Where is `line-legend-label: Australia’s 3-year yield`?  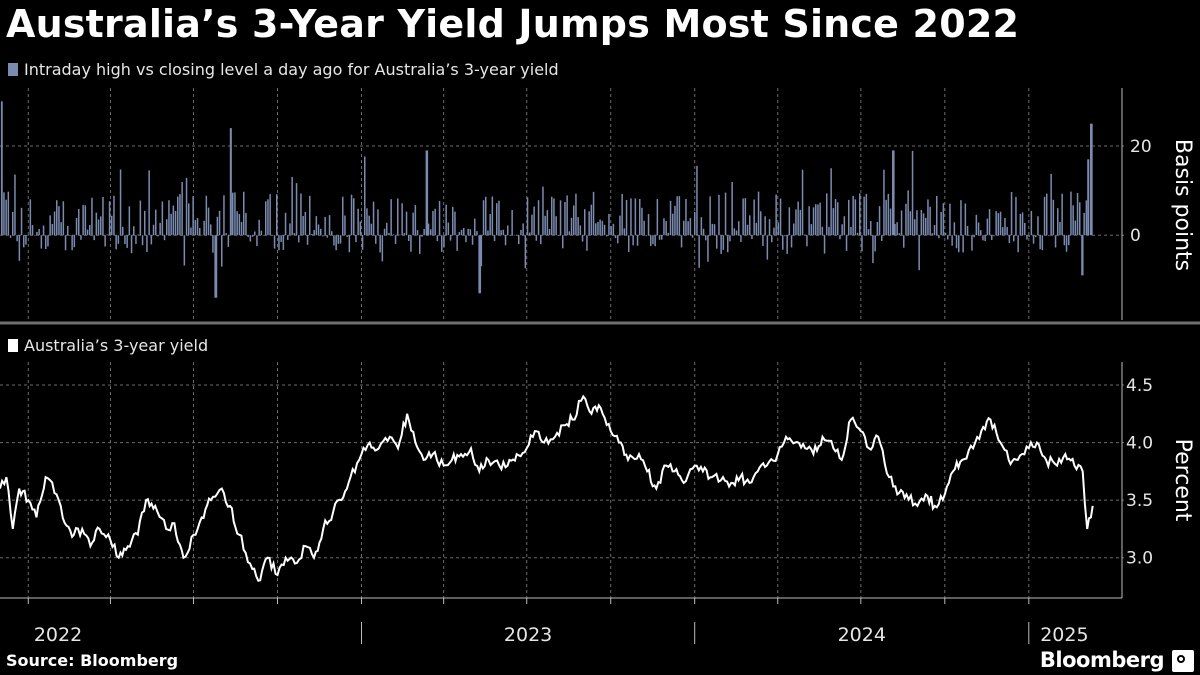 line-legend-label: Australia’s 3-year yield is located at coordinates (116, 345).